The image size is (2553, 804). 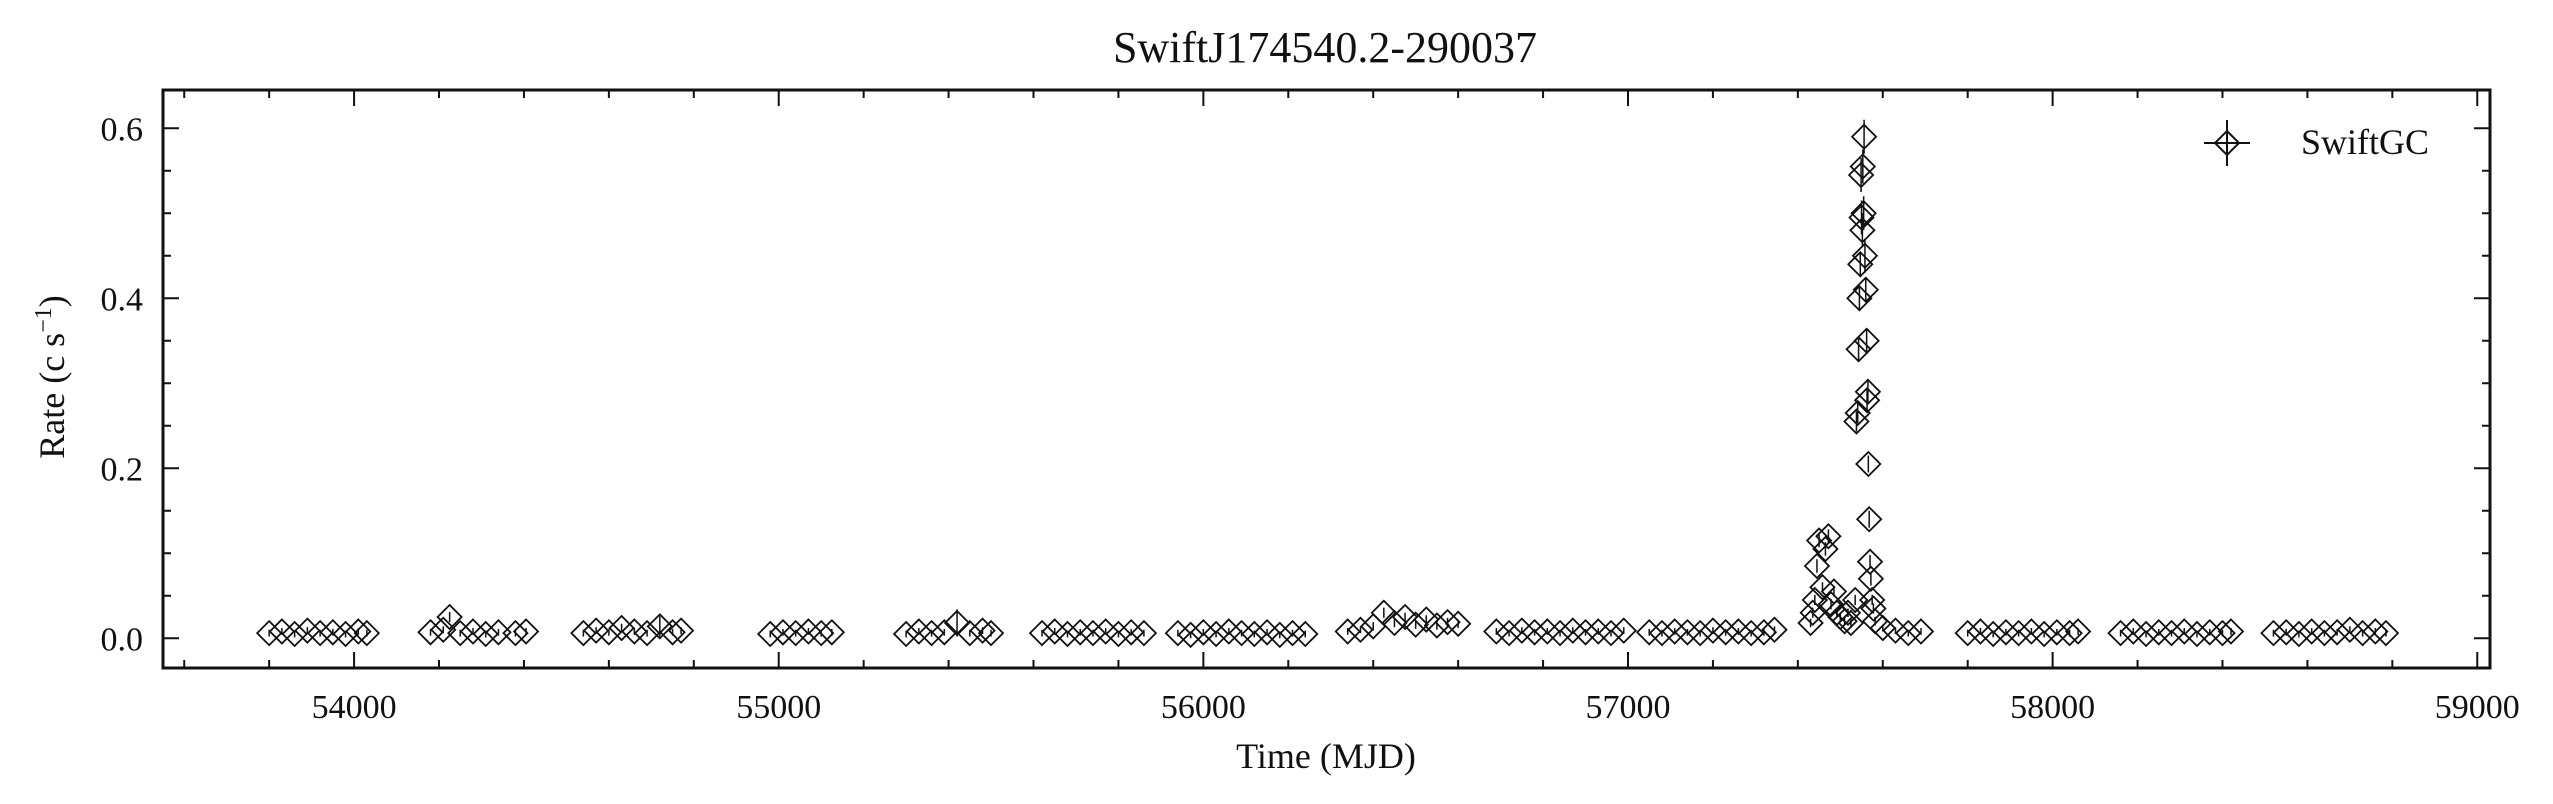 What do you see at coordinates (1627, 707) in the screenshot?
I see `x-tick-label: 57000` at bounding box center [1627, 707].